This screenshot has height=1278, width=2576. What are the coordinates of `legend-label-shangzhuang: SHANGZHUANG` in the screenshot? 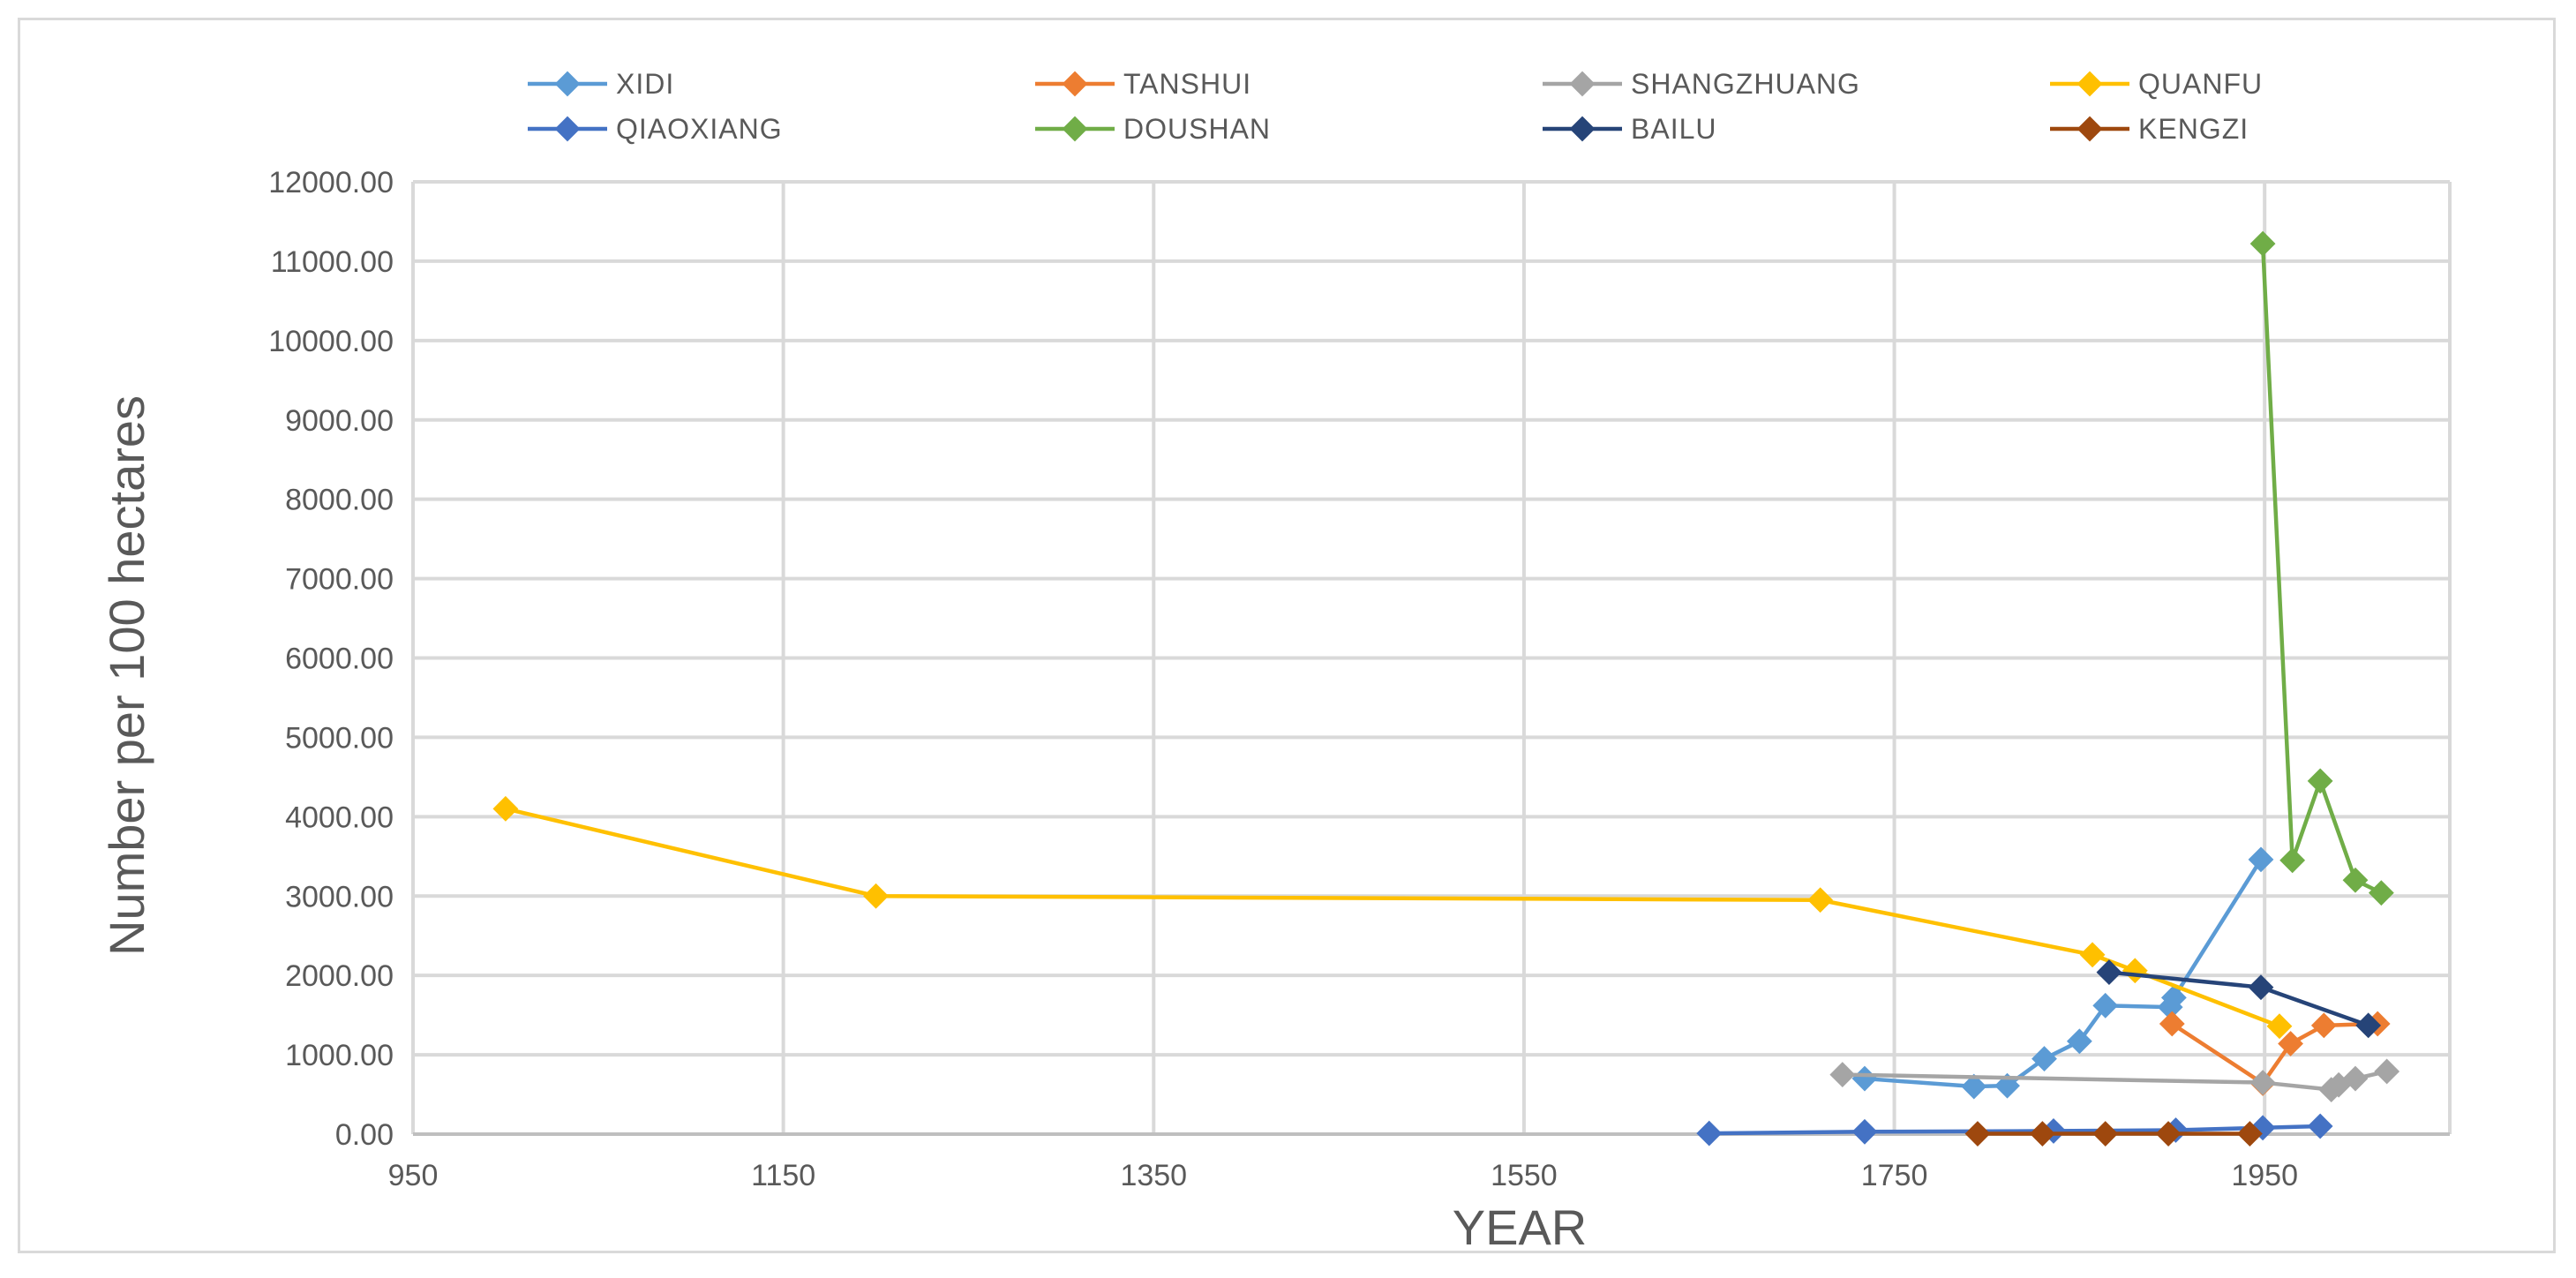 It's located at (1745, 84).